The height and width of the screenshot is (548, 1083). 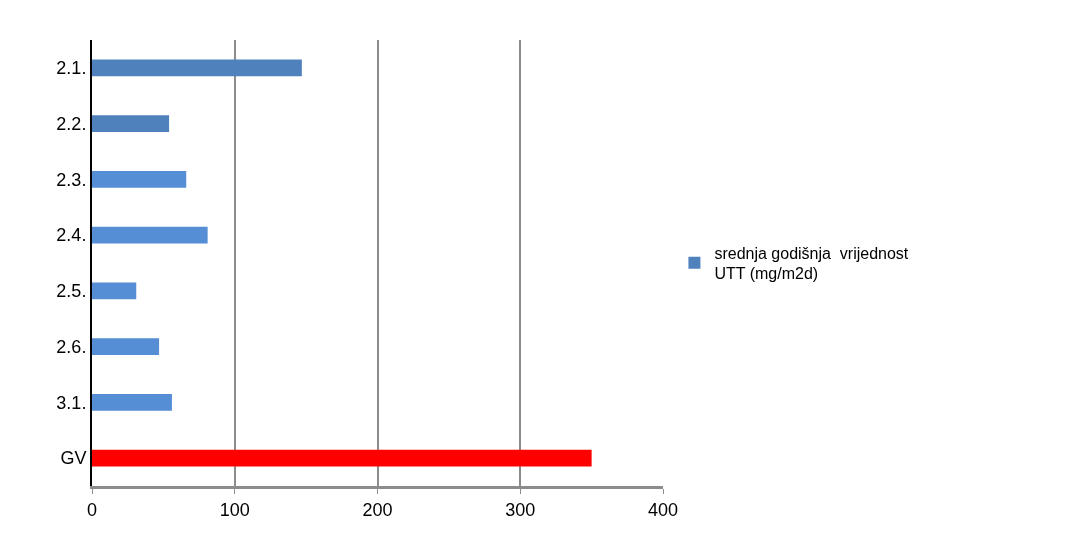 I want to click on y-tick-label: 2.2., so click(x=71, y=123).